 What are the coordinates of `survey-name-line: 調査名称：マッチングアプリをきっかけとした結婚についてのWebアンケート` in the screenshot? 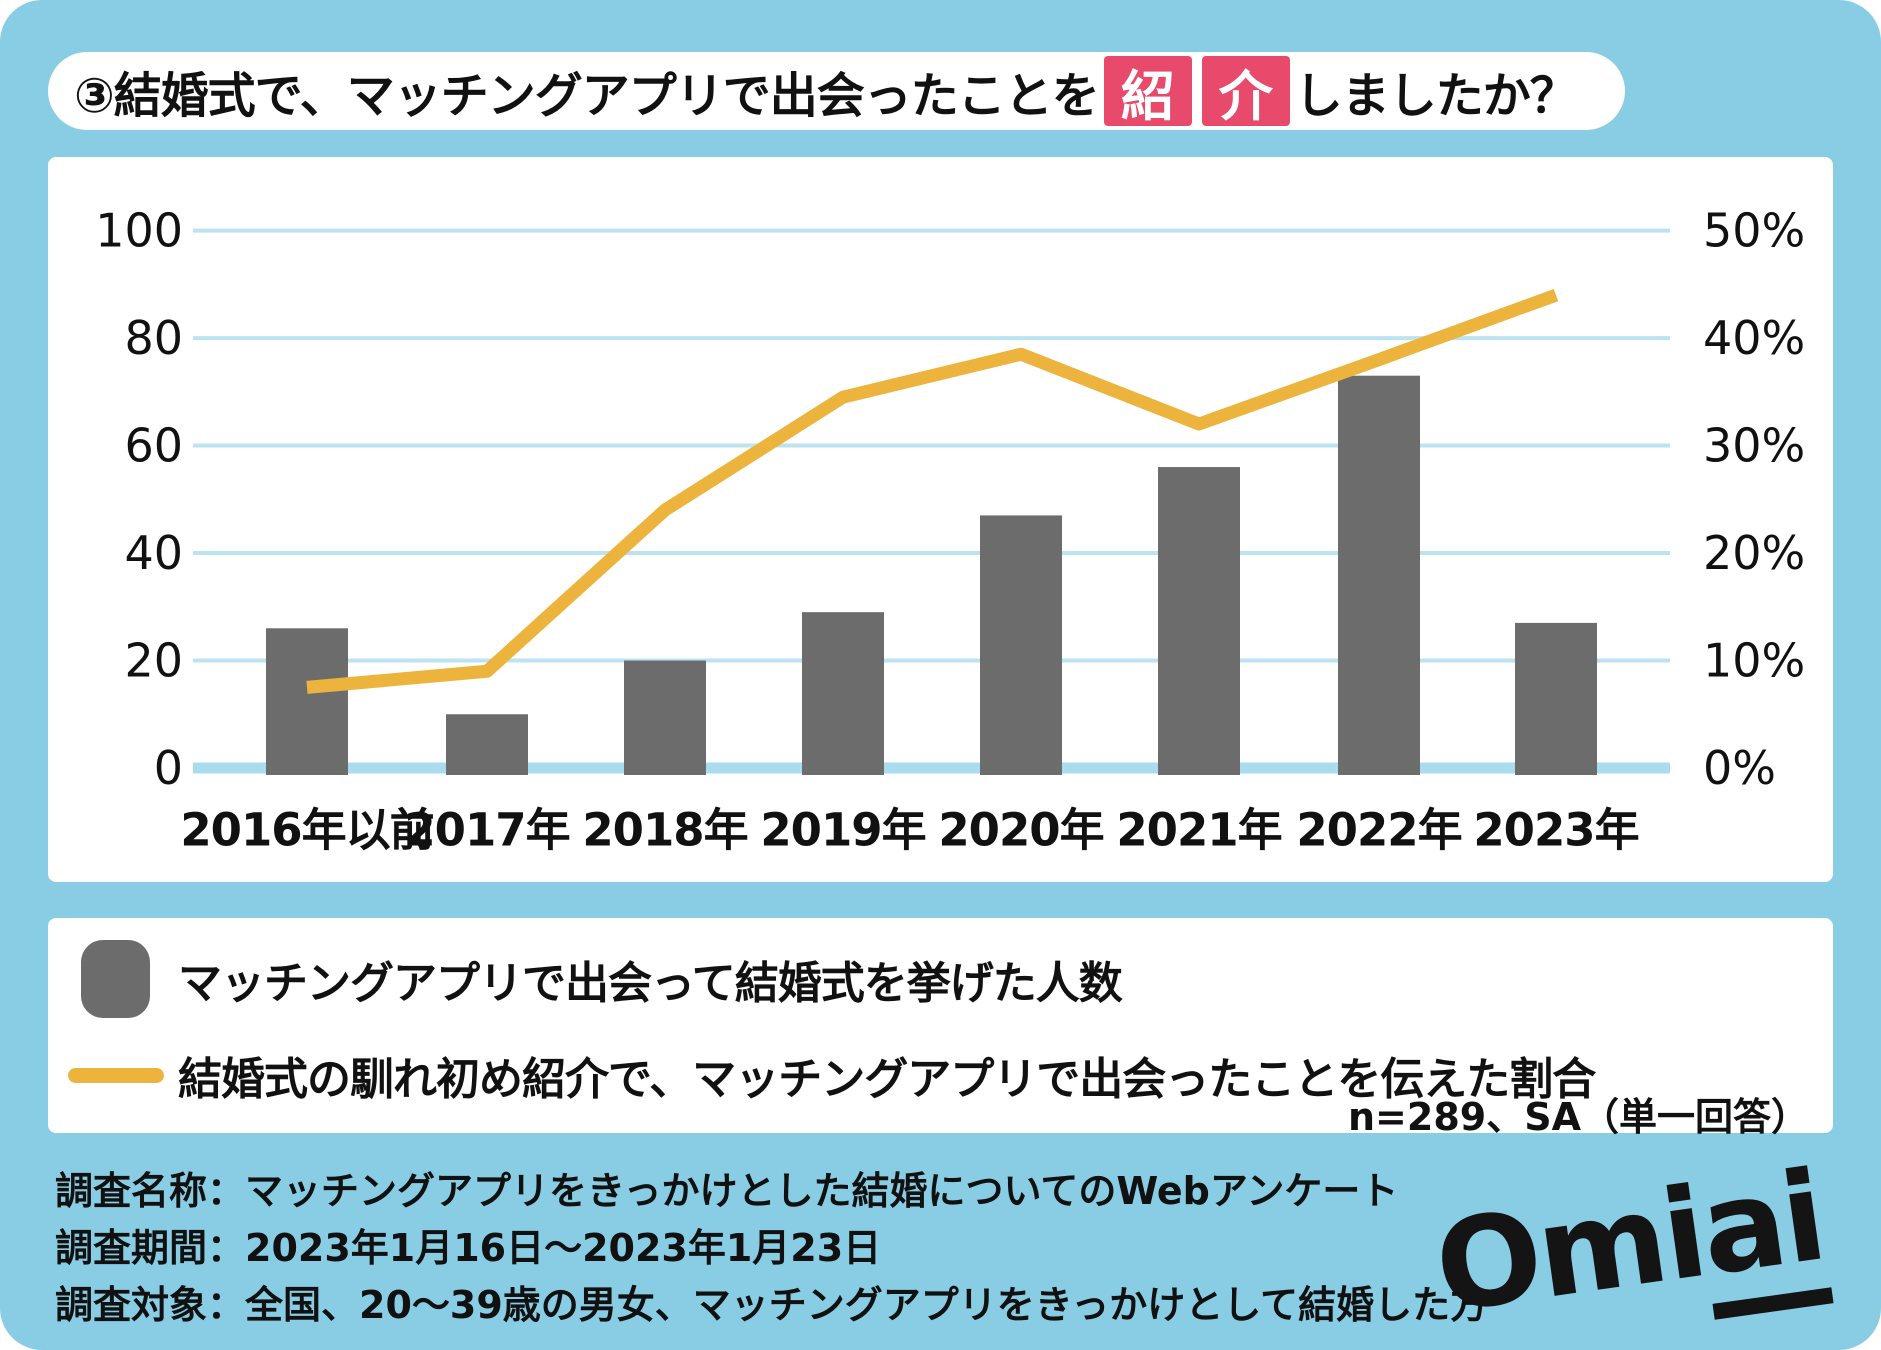 It's located at (727, 1191).